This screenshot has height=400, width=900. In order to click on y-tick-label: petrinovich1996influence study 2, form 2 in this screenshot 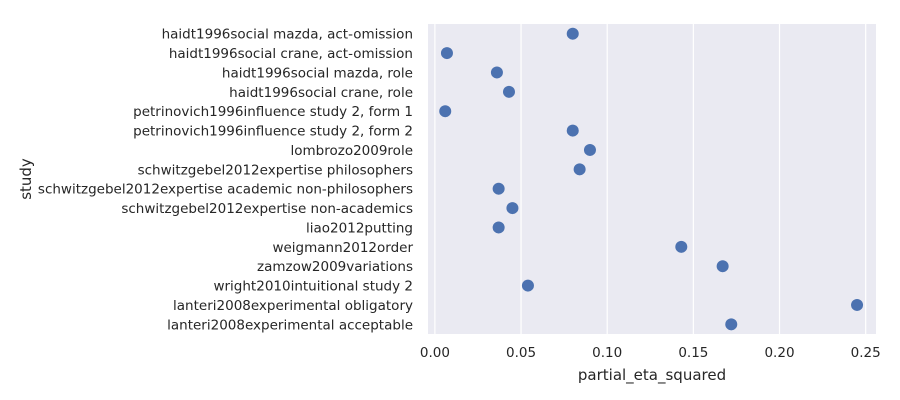, I will do `click(273, 132)`.